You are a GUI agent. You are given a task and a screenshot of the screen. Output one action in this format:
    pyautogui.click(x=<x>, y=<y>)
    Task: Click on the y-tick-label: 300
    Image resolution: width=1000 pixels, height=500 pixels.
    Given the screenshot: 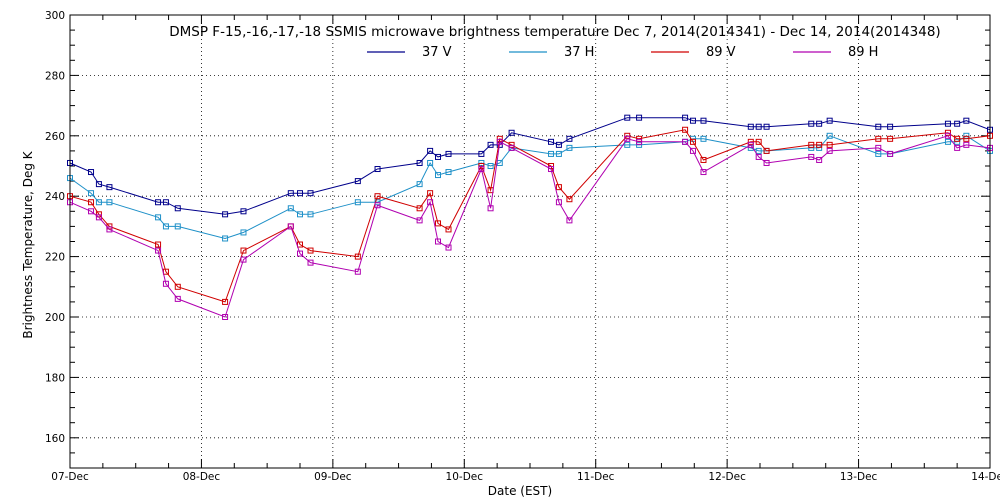 What is the action you would take?
    pyautogui.click(x=55, y=16)
    